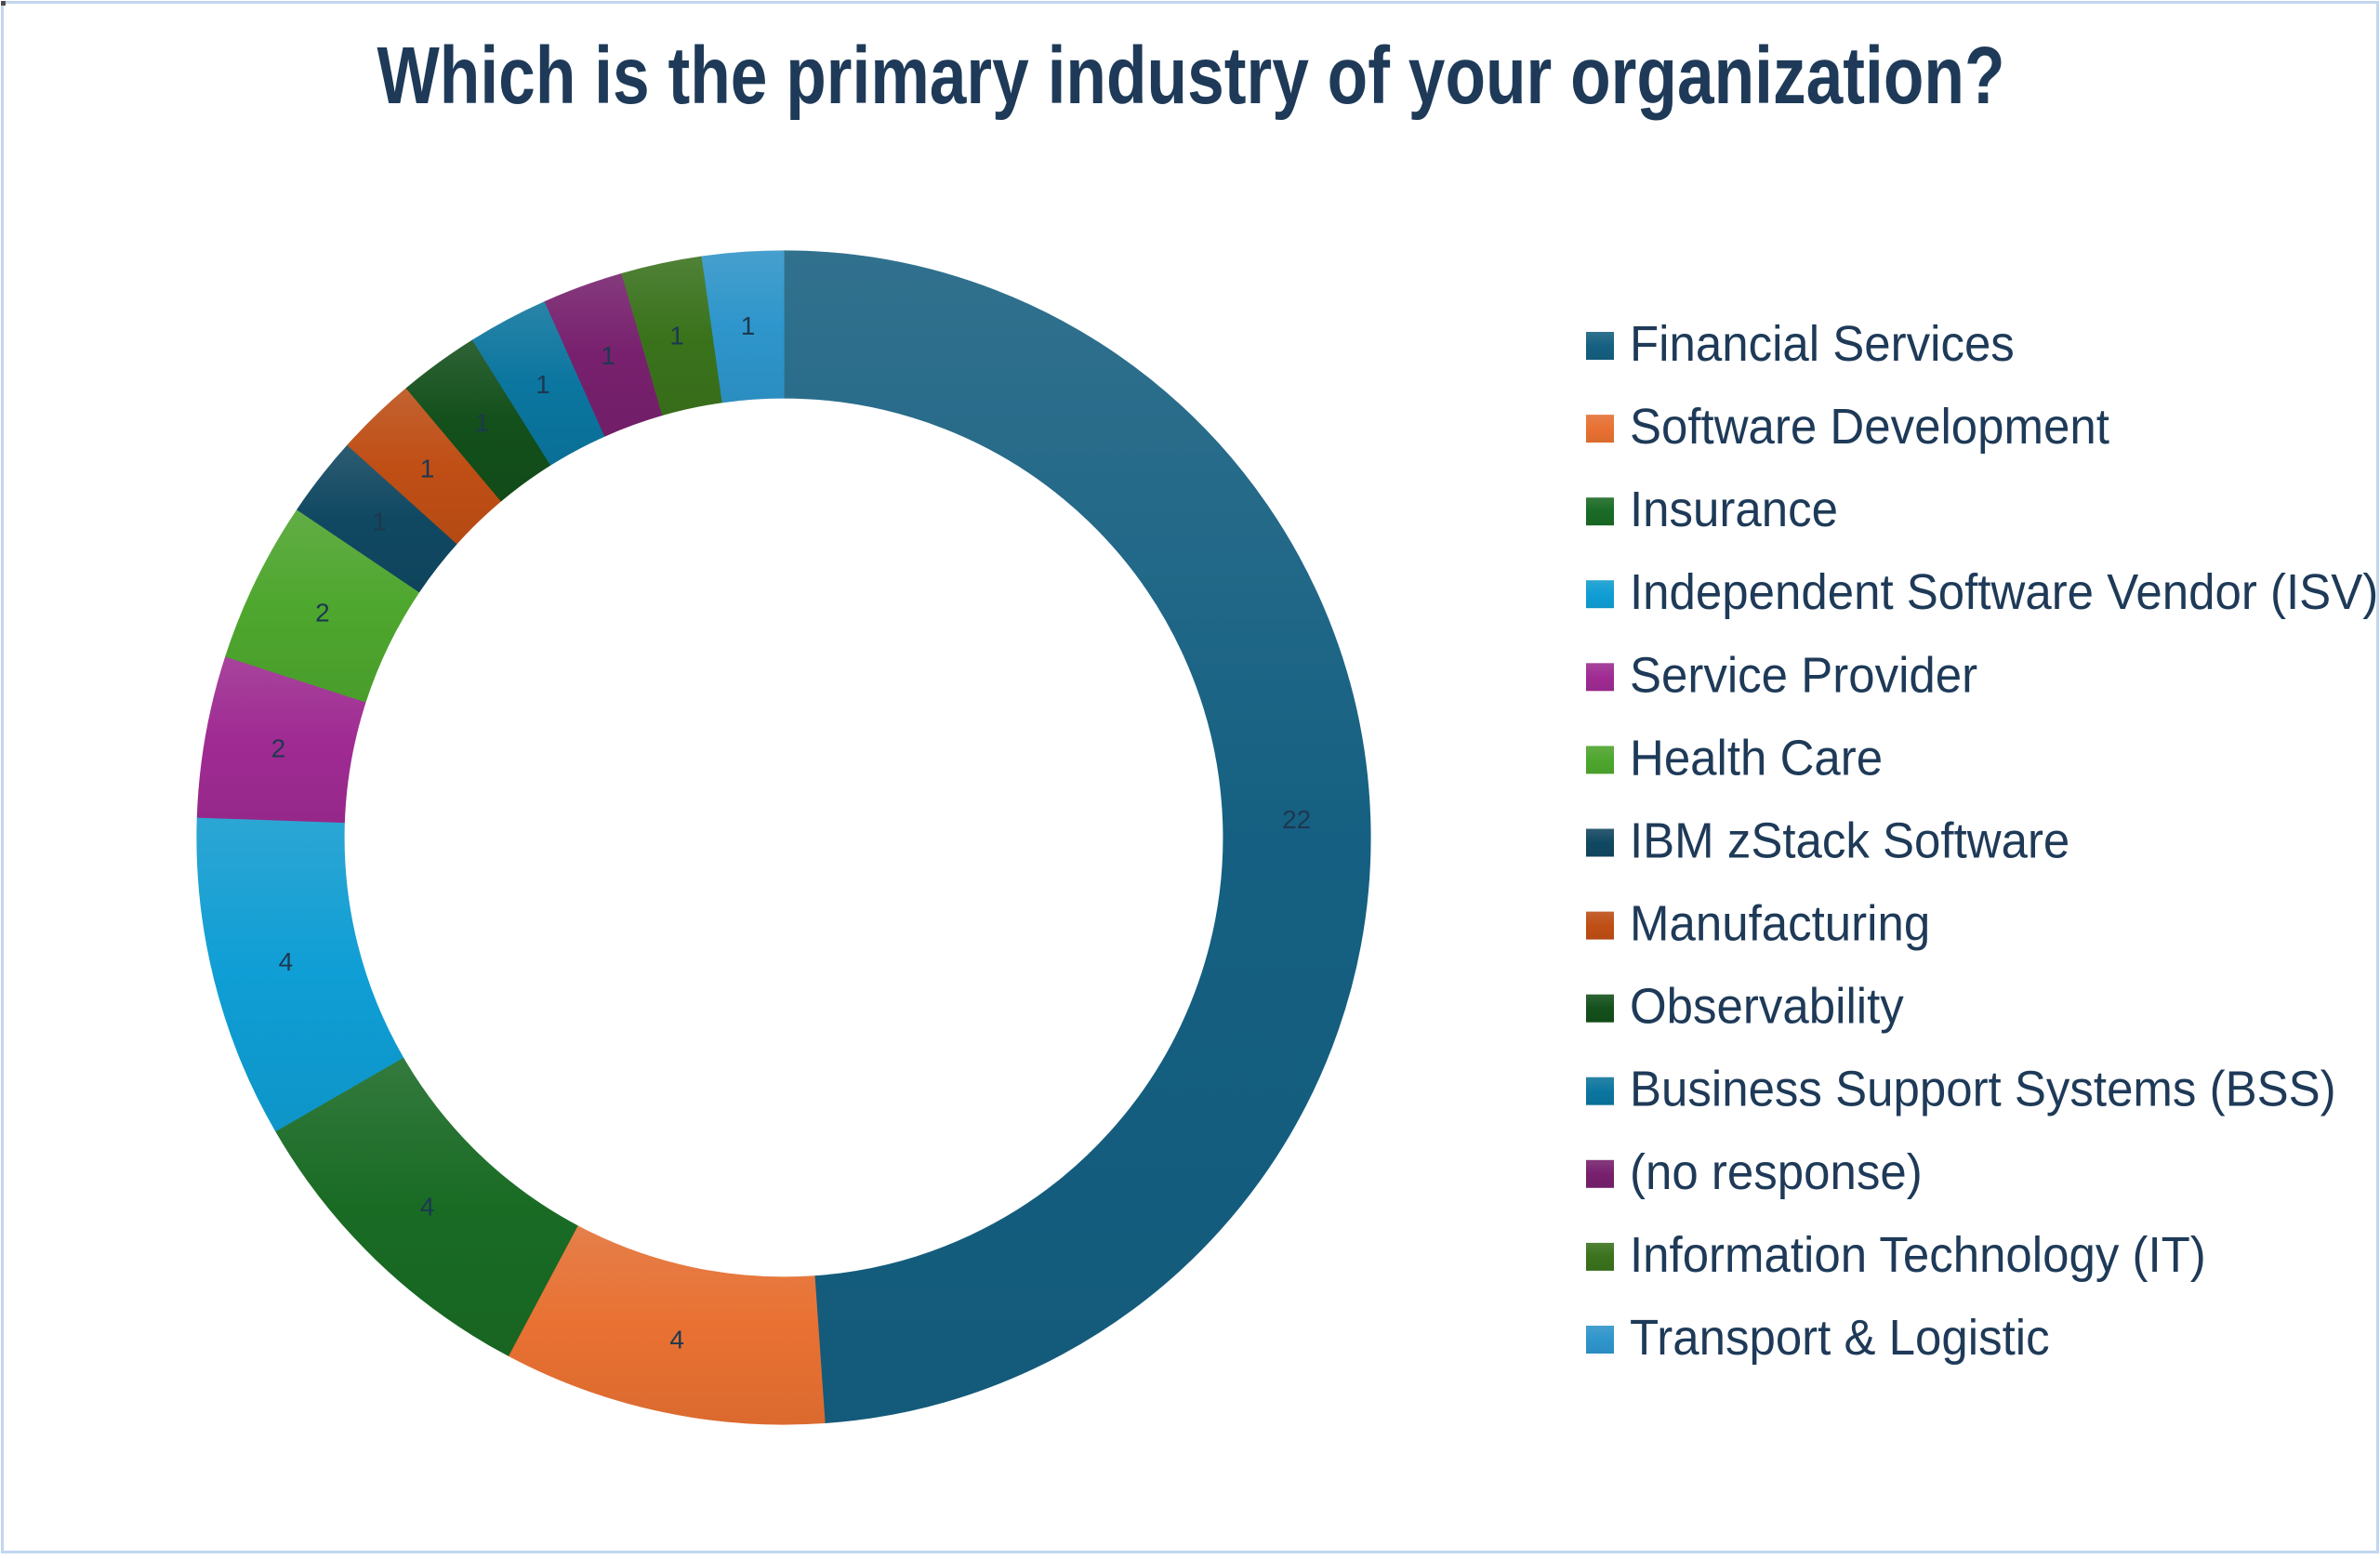  I want to click on svg-text: Financial Services, so click(1822, 344).